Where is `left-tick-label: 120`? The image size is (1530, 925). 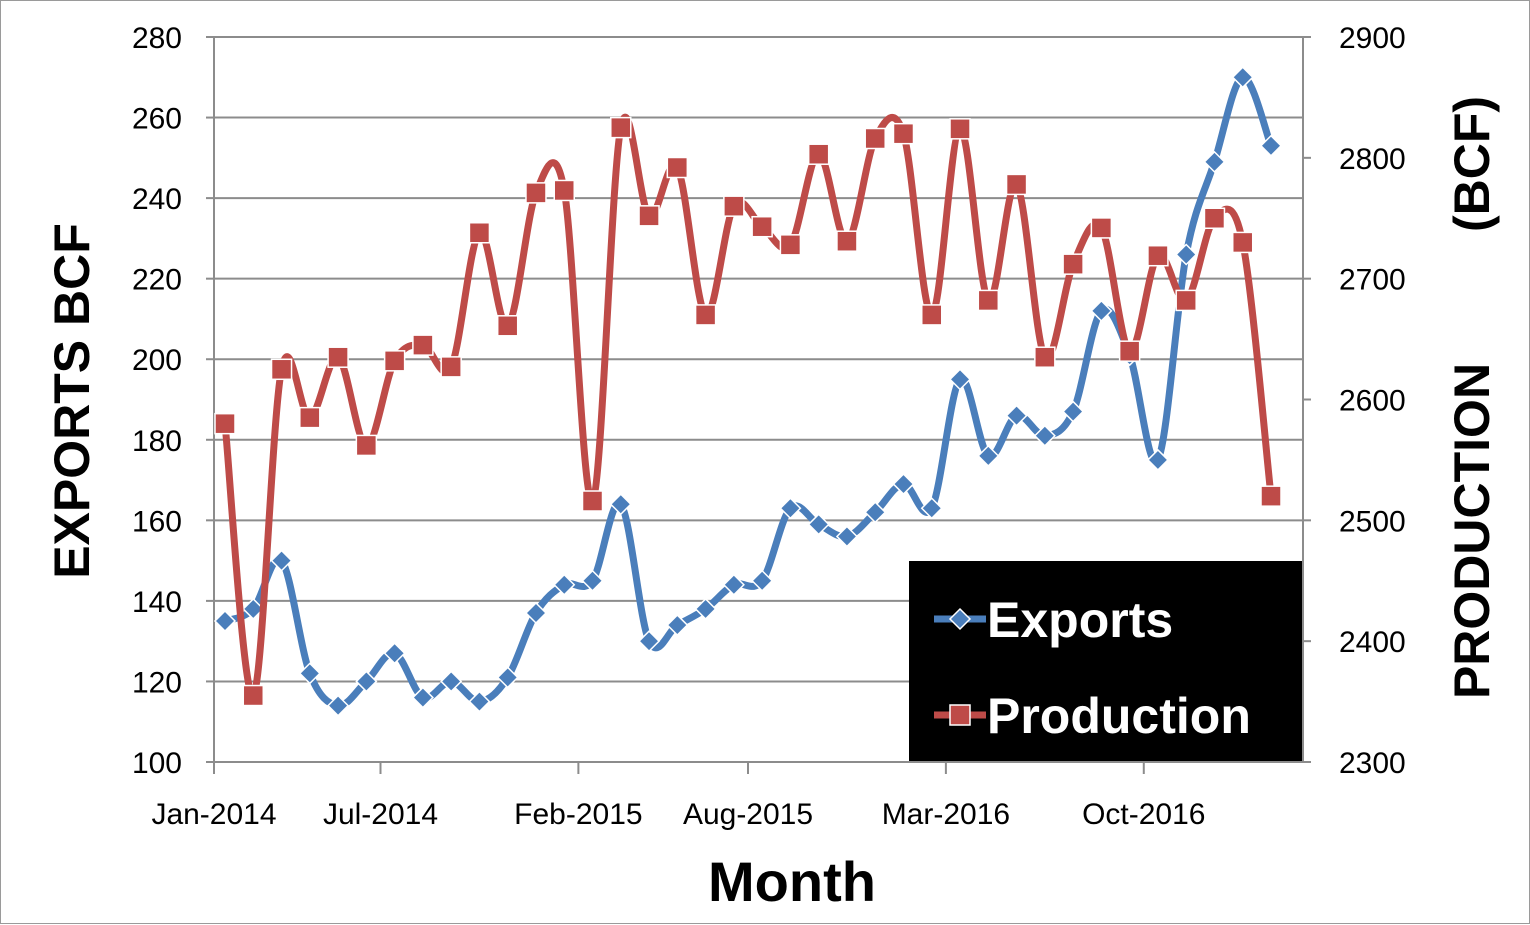
left-tick-label: 120 is located at coordinates (157, 682).